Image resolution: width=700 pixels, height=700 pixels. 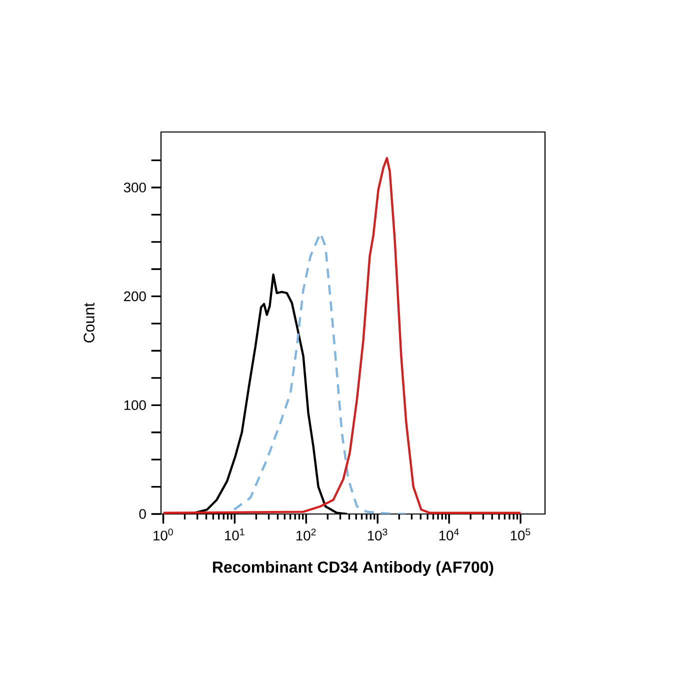 What do you see at coordinates (449, 534) in the screenshot?
I see `x-tick-label: 10$^{4}$` at bounding box center [449, 534].